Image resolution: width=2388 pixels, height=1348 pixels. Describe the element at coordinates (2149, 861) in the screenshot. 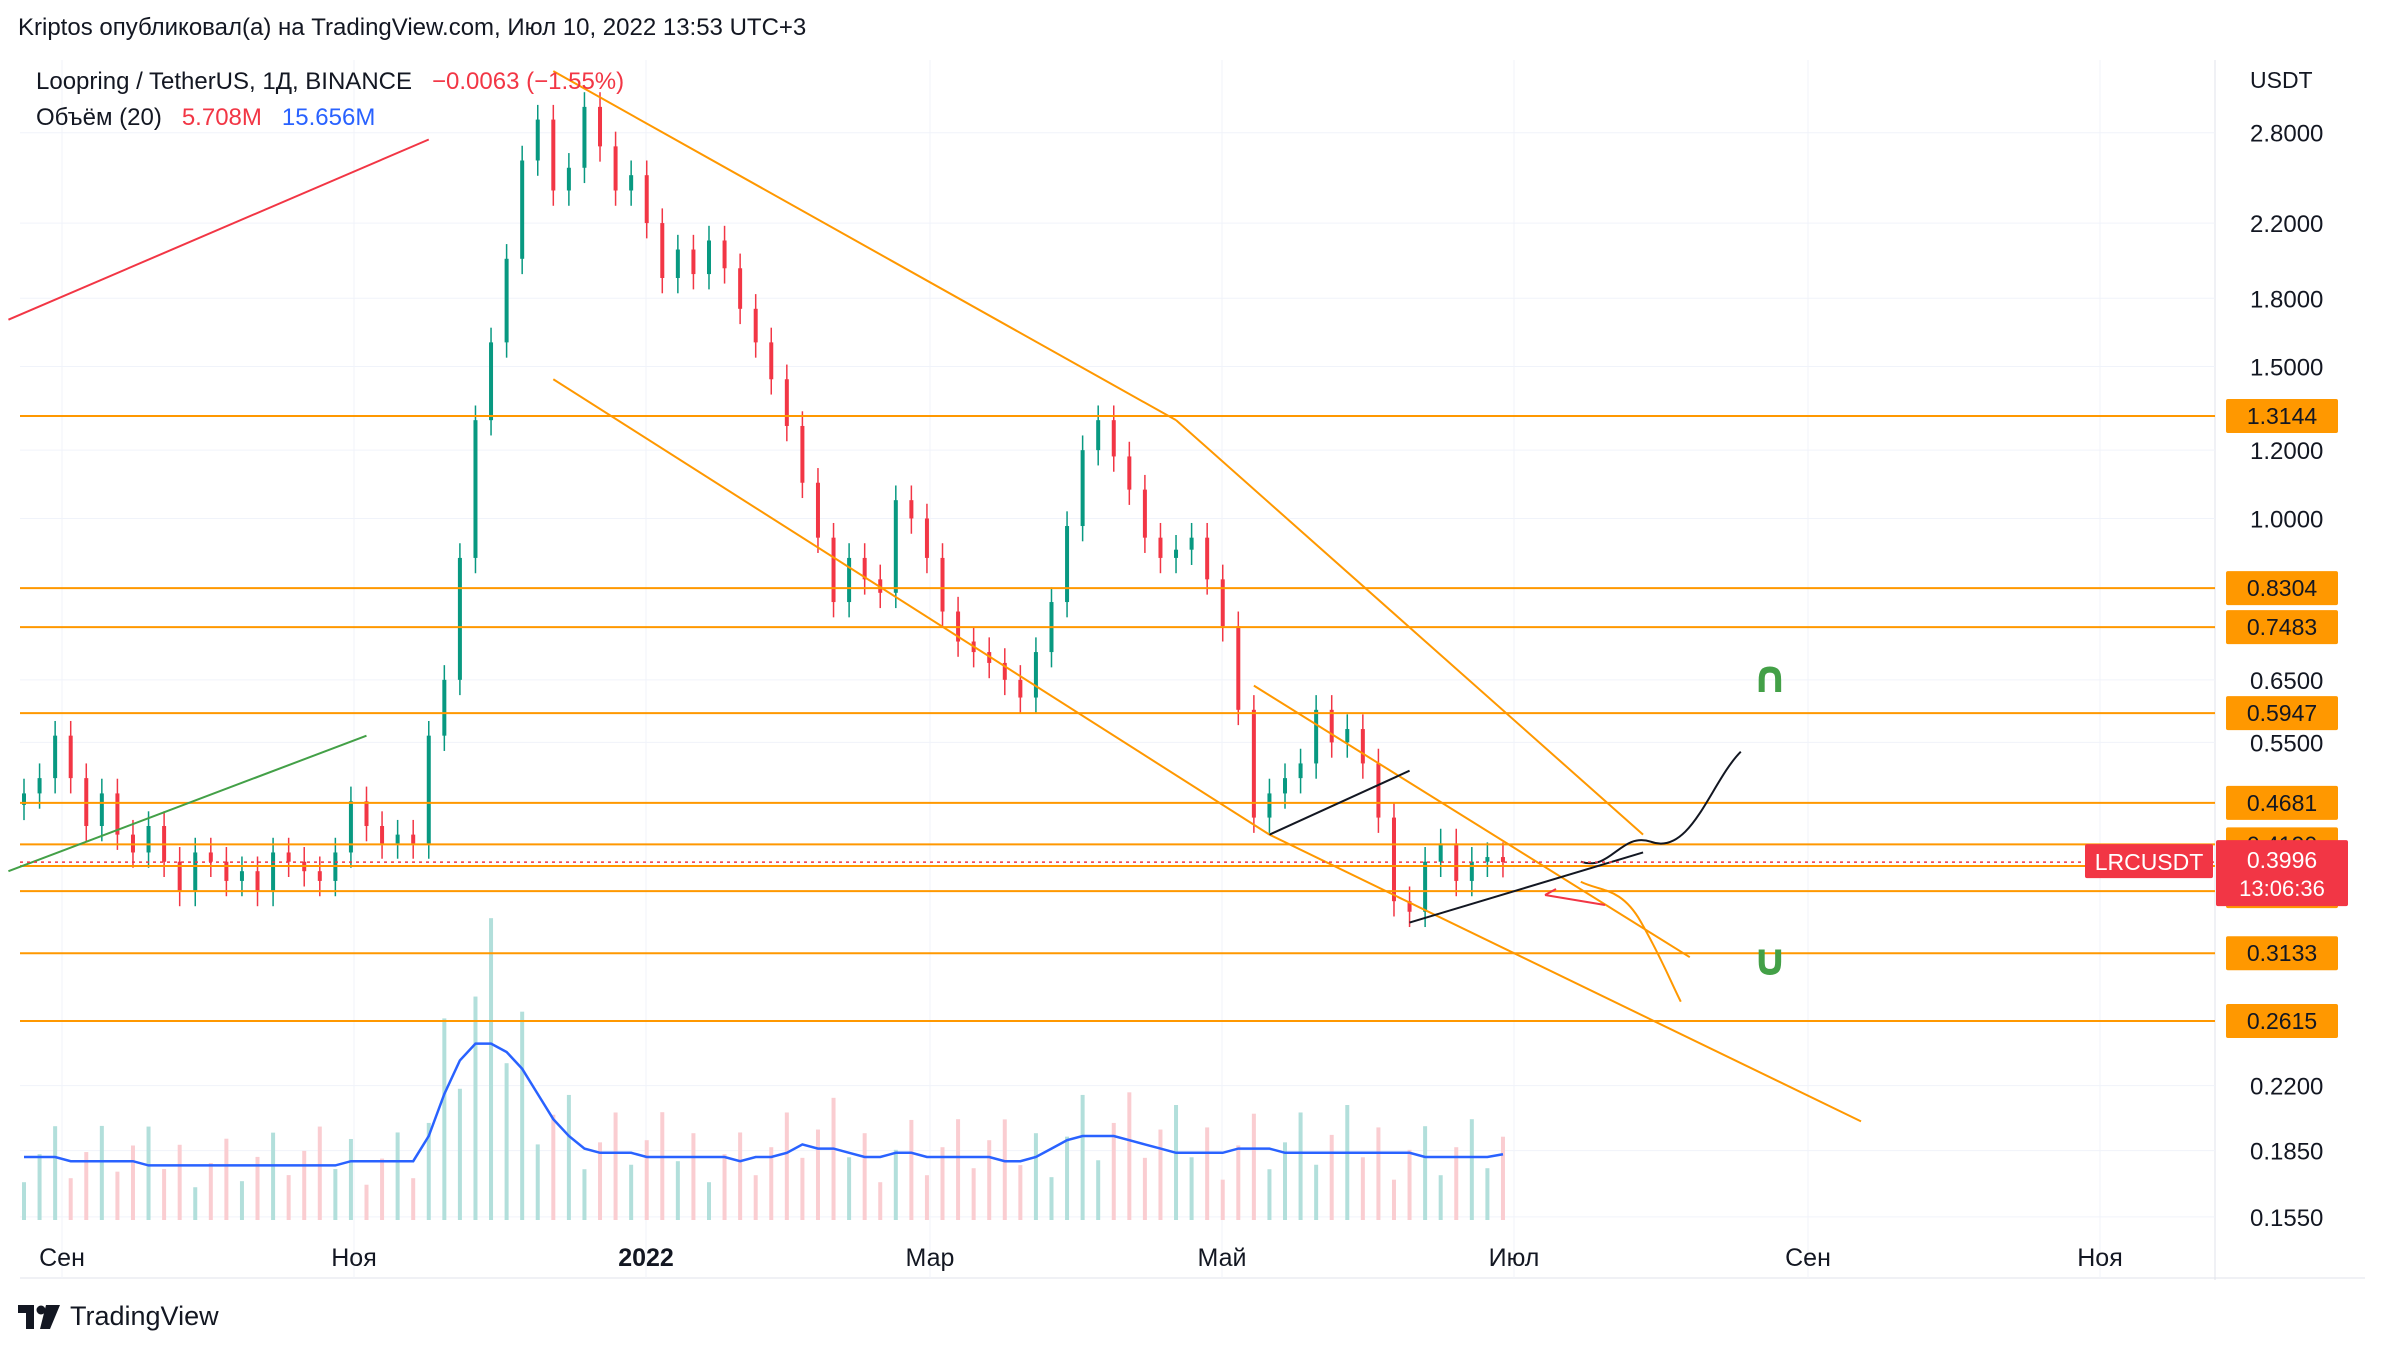

I see `symbol-badge` at that location.